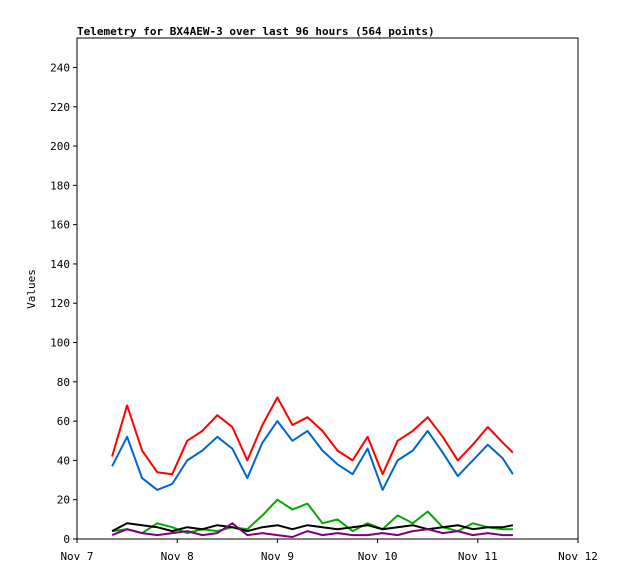  What do you see at coordinates (60, 264) in the screenshot?
I see `y-tick-label: 140` at bounding box center [60, 264].